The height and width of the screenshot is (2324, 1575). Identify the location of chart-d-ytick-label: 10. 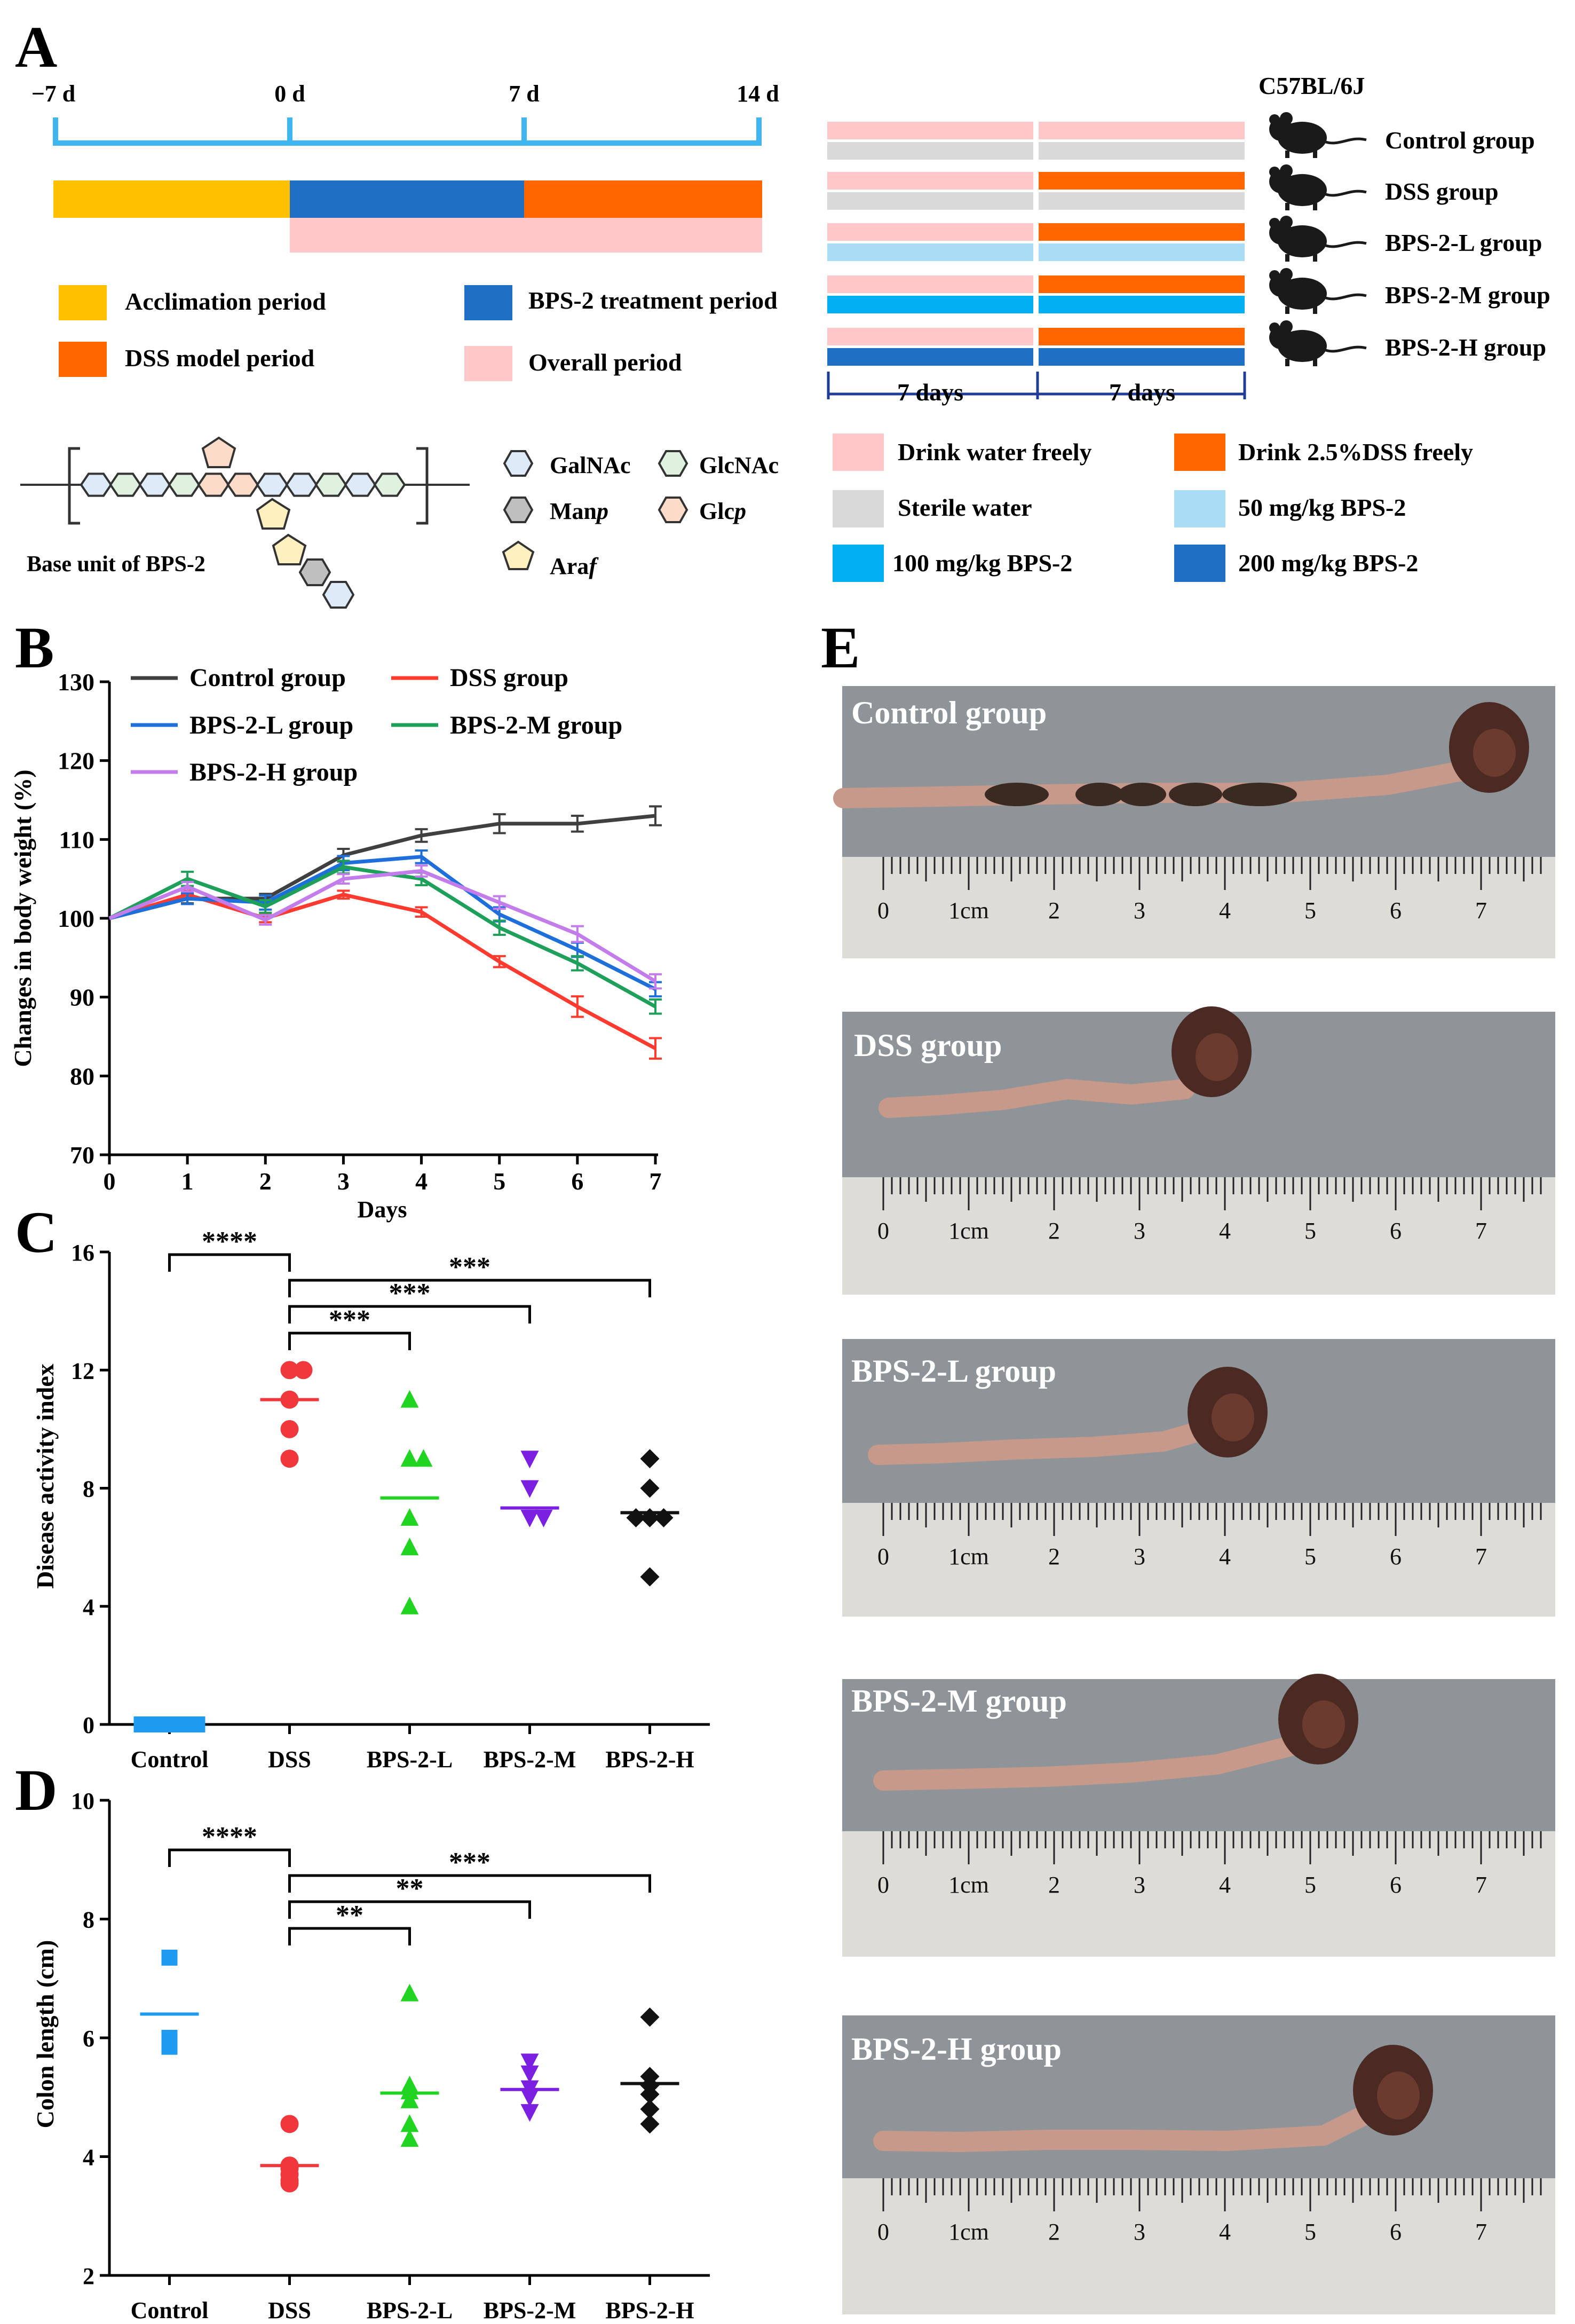
(82, 1801).